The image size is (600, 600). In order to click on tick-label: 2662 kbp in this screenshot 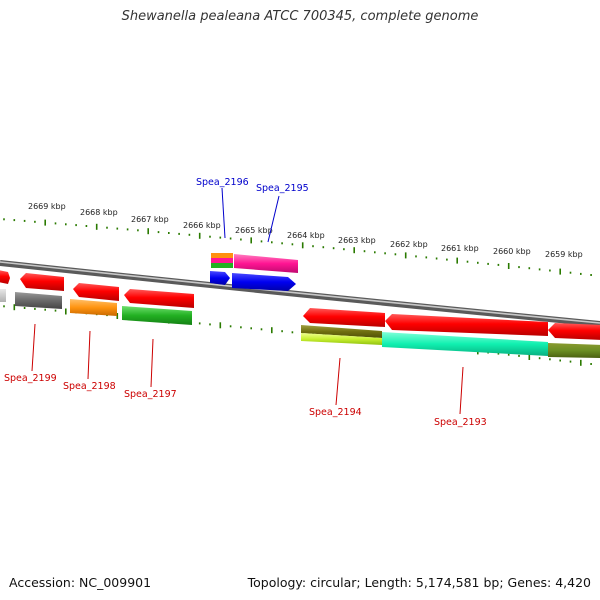, I will do `click(409, 244)`.